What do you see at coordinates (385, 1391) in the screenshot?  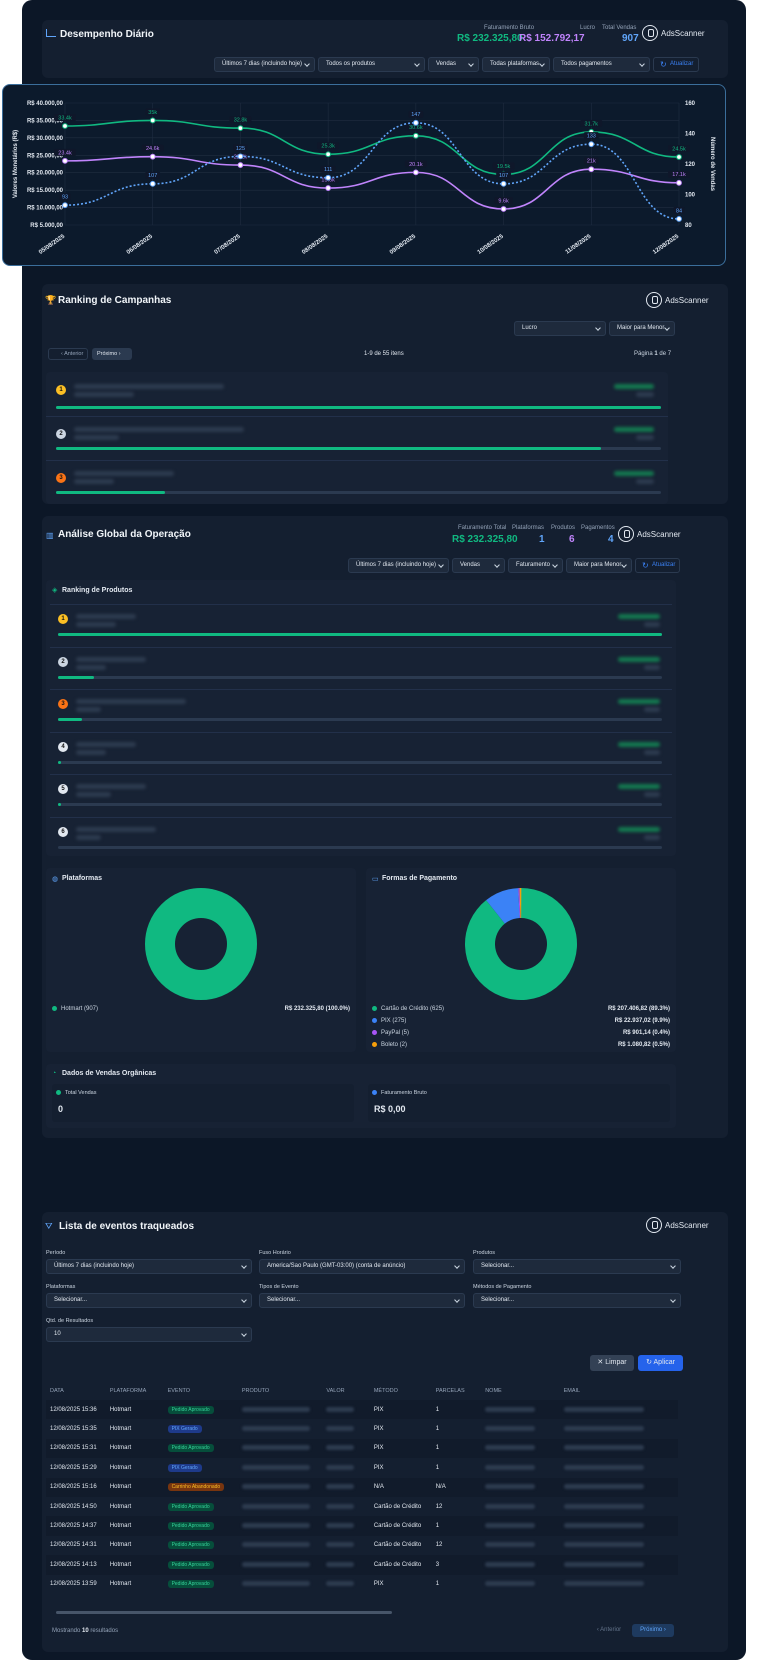 I see `column-header: MÉTODO` at bounding box center [385, 1391].